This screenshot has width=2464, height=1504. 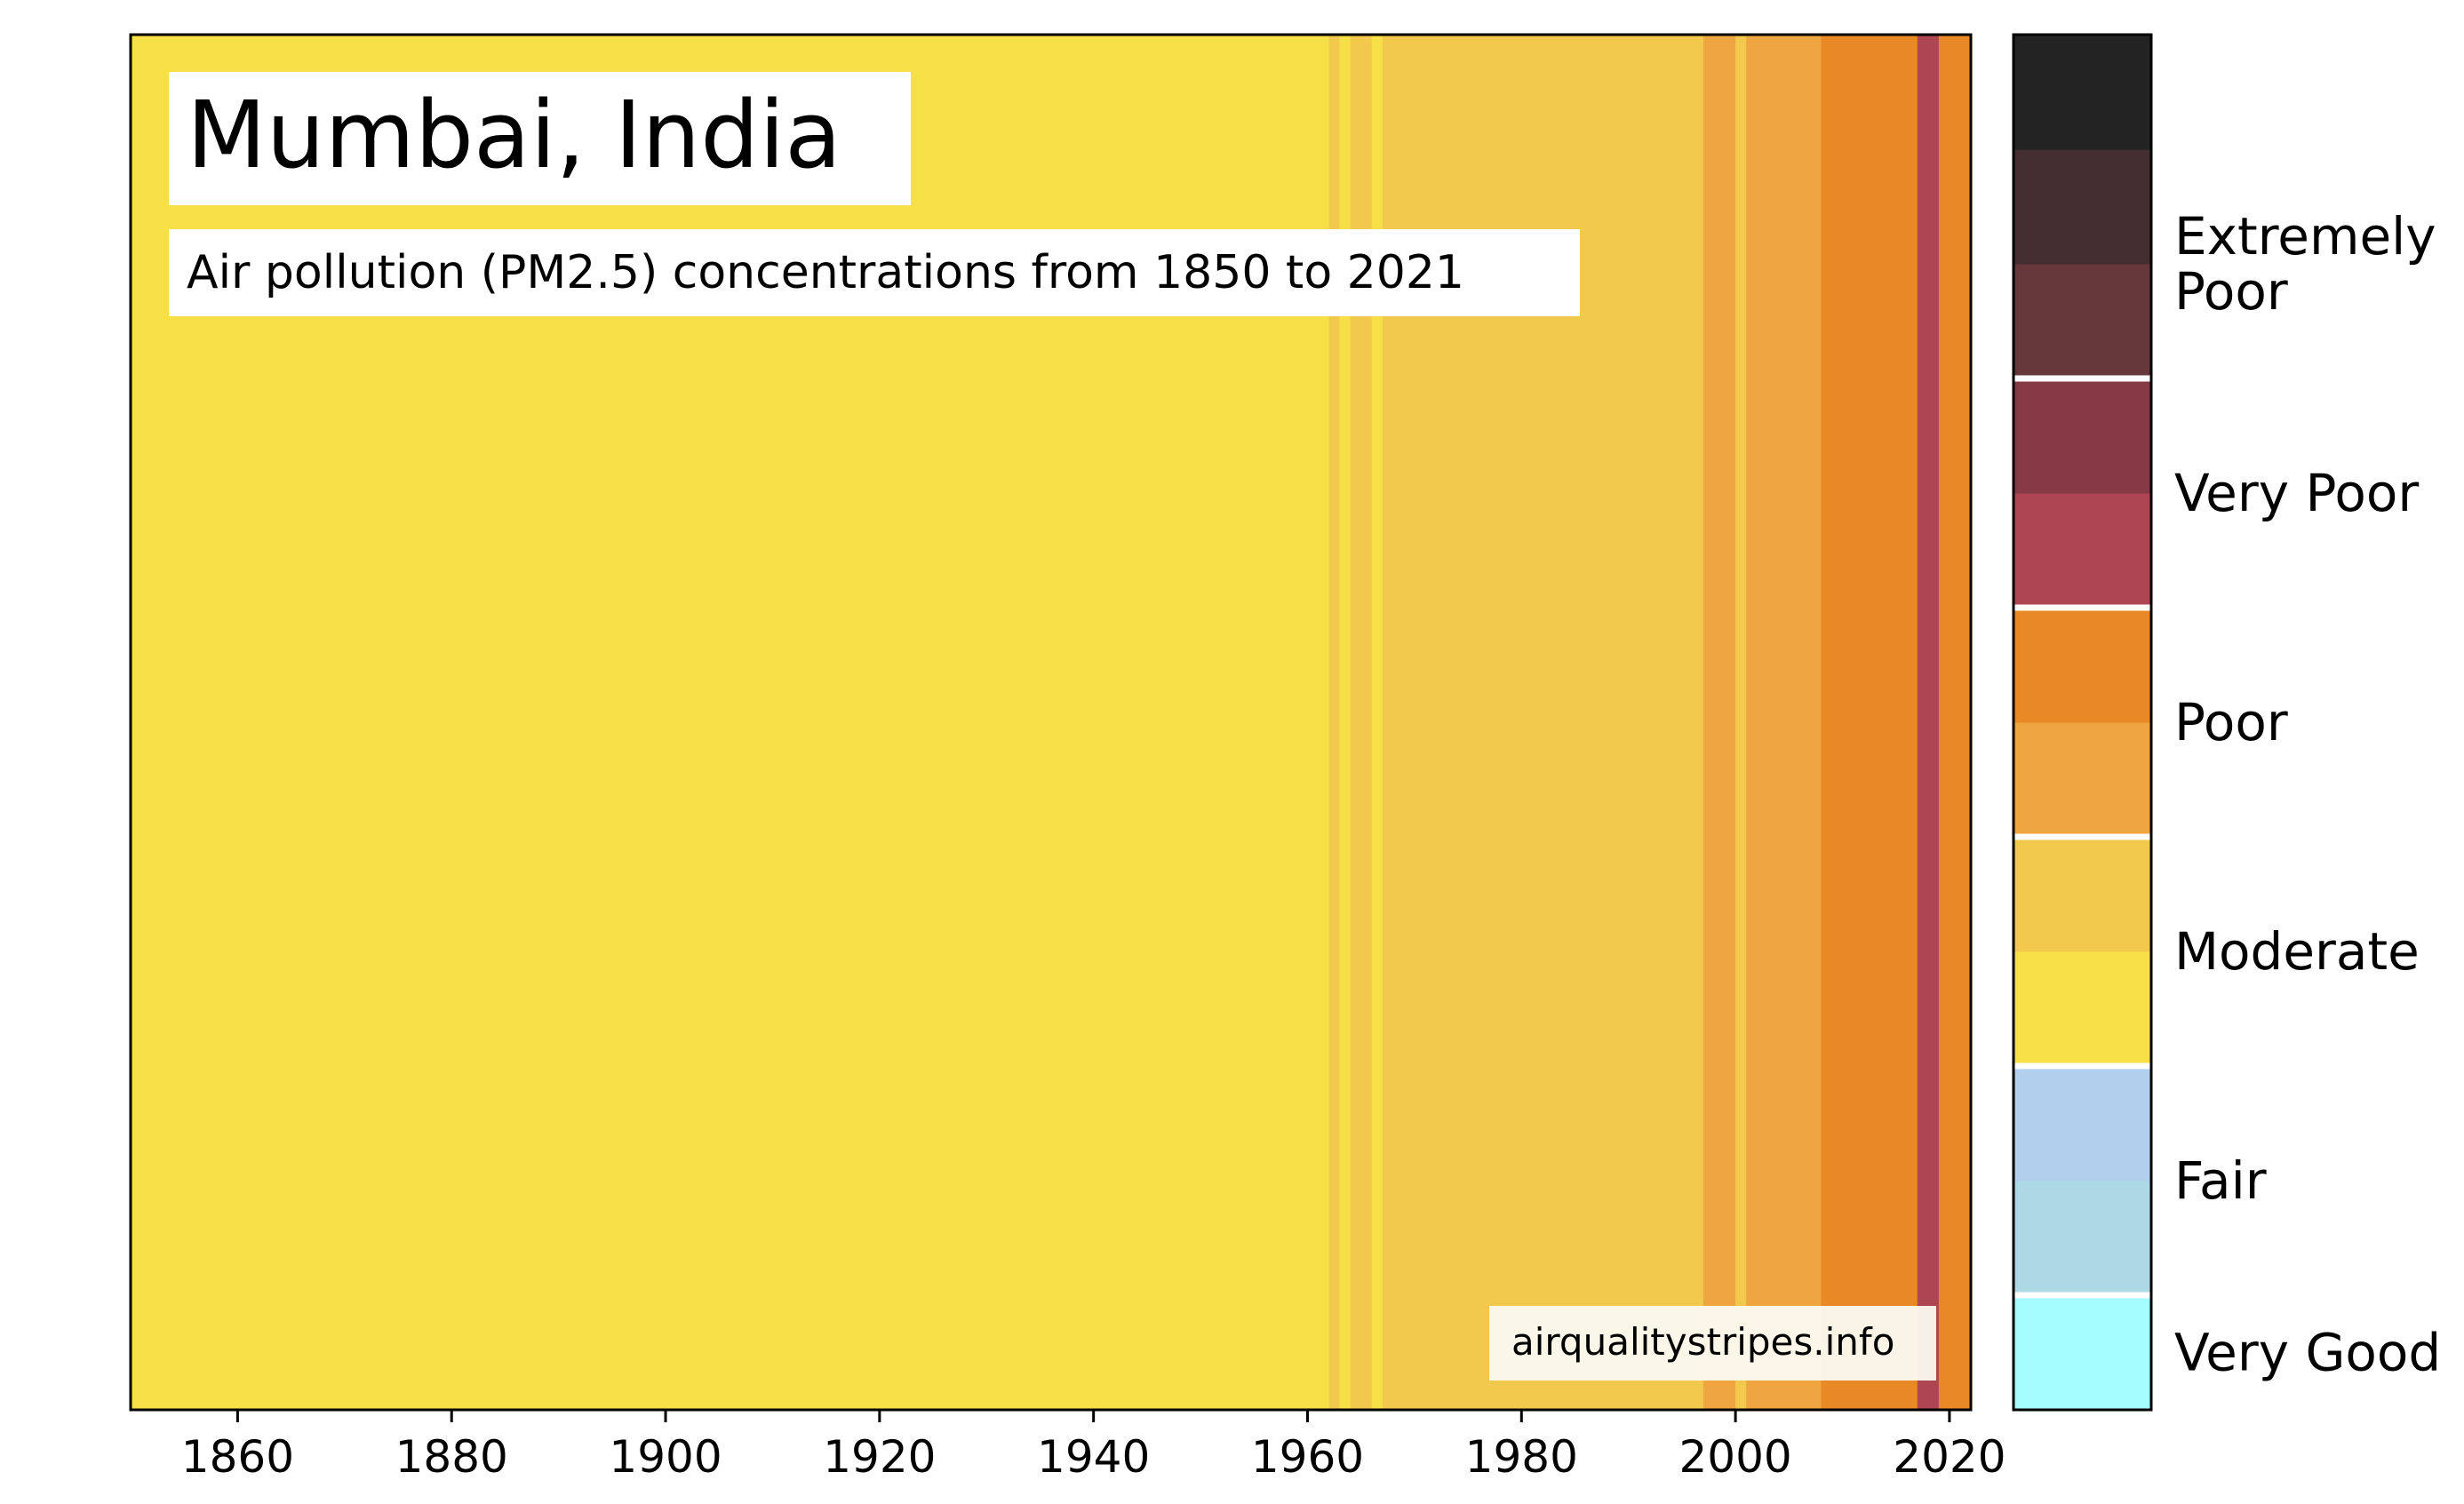 I want to click on legend-label-extremely-poor: Poor, so click(x=2231, y=291).